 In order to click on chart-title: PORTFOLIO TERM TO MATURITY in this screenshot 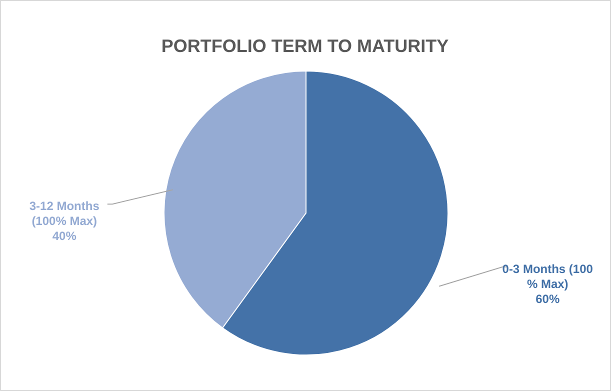, I will do `click(305, 46)`.